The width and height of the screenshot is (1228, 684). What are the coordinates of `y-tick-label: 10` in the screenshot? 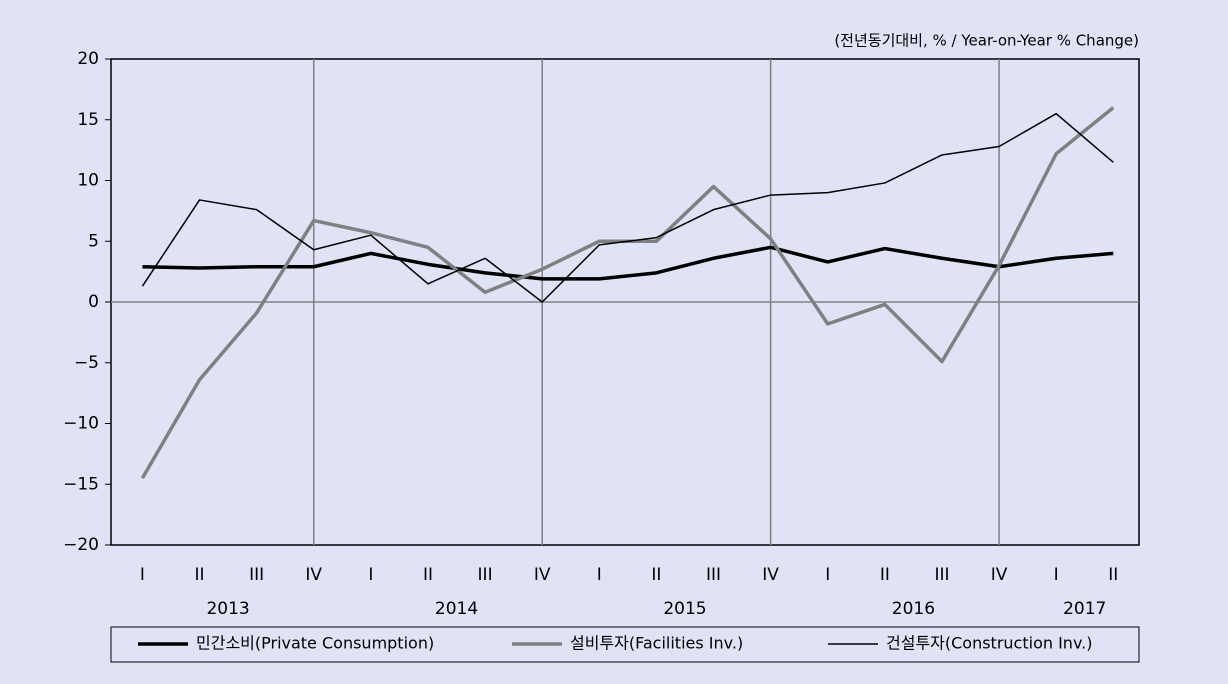 It's located at (88, 181).